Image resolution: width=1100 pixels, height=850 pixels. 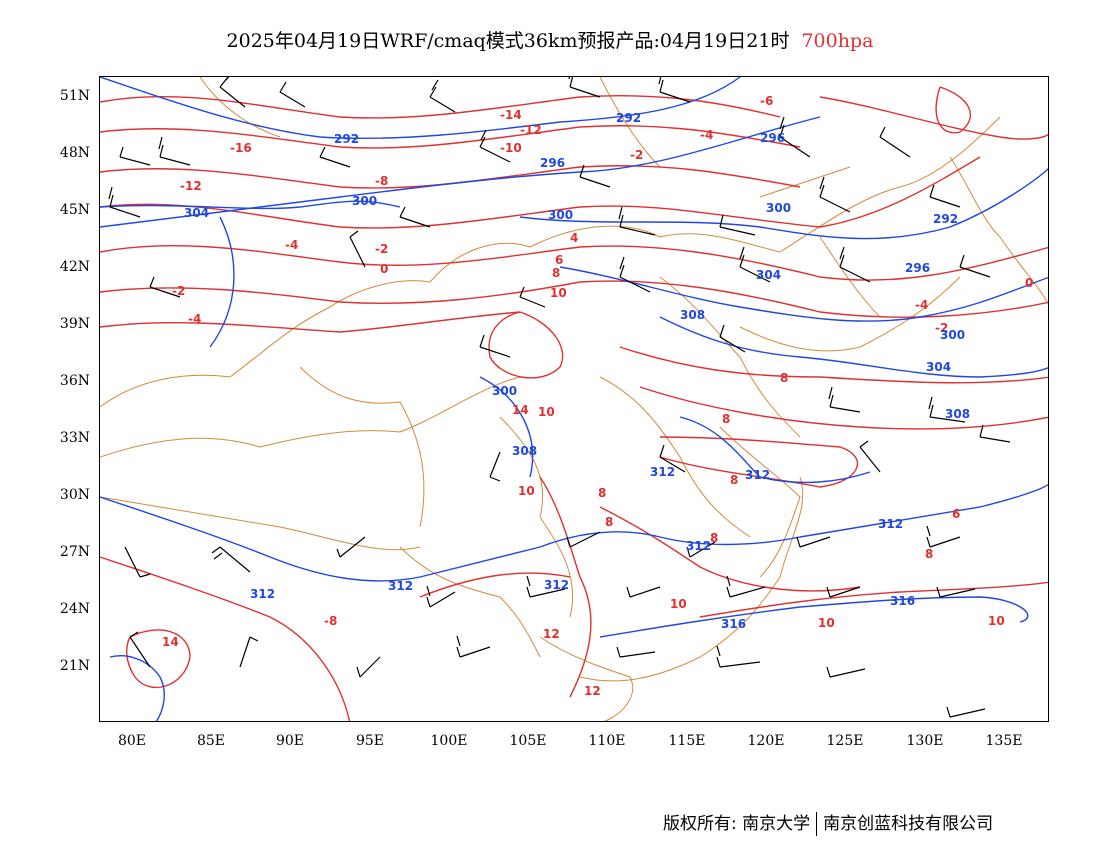 I want to click on lon-tick-label: 130E, so click(x=925, y=741).